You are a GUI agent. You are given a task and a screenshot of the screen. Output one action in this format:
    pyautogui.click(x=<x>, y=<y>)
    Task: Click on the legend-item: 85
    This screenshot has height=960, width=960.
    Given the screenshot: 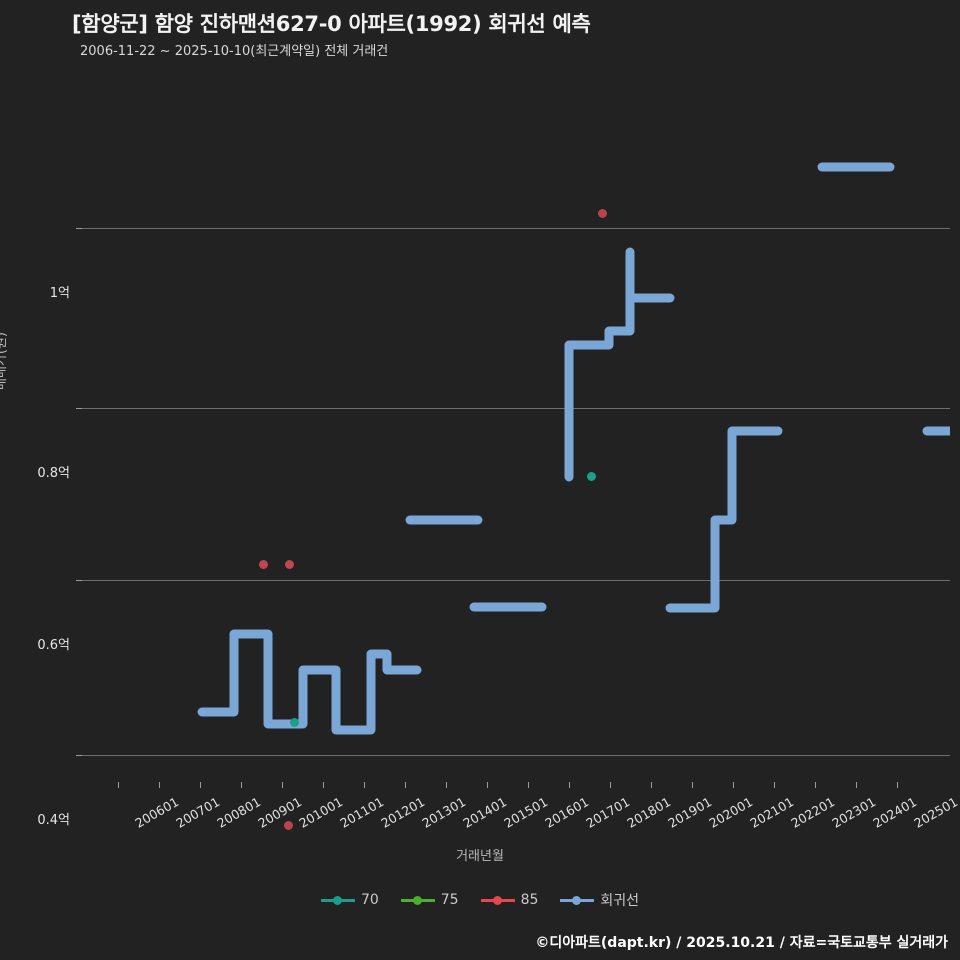 What is the action you would take?
    pyautogui.click(x=509, y=900)
    